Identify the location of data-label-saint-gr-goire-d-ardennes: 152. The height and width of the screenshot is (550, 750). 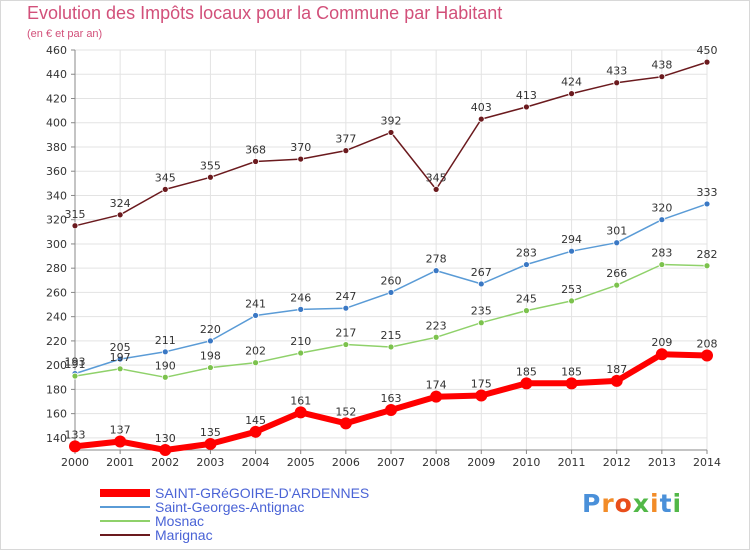
(345, 411).